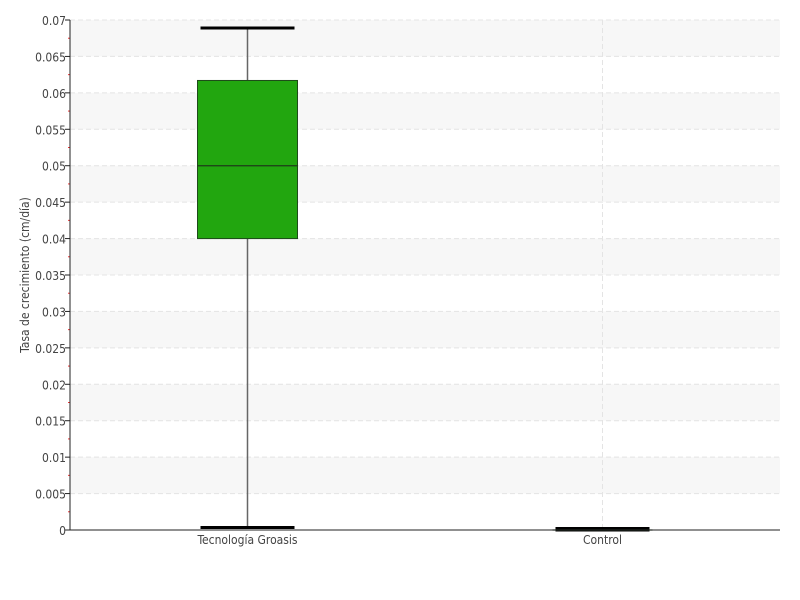 The width and height of the screenshot is (800, 600). I want to click on y-tick-label: 0.05, so click(54, 167).